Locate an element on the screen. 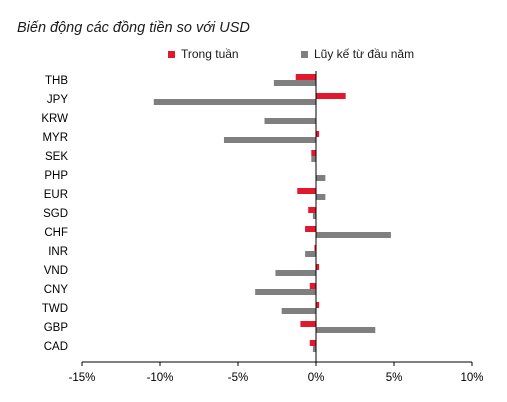  legend-item-weekly: Trong tuần is located at coordinates (203, 54).